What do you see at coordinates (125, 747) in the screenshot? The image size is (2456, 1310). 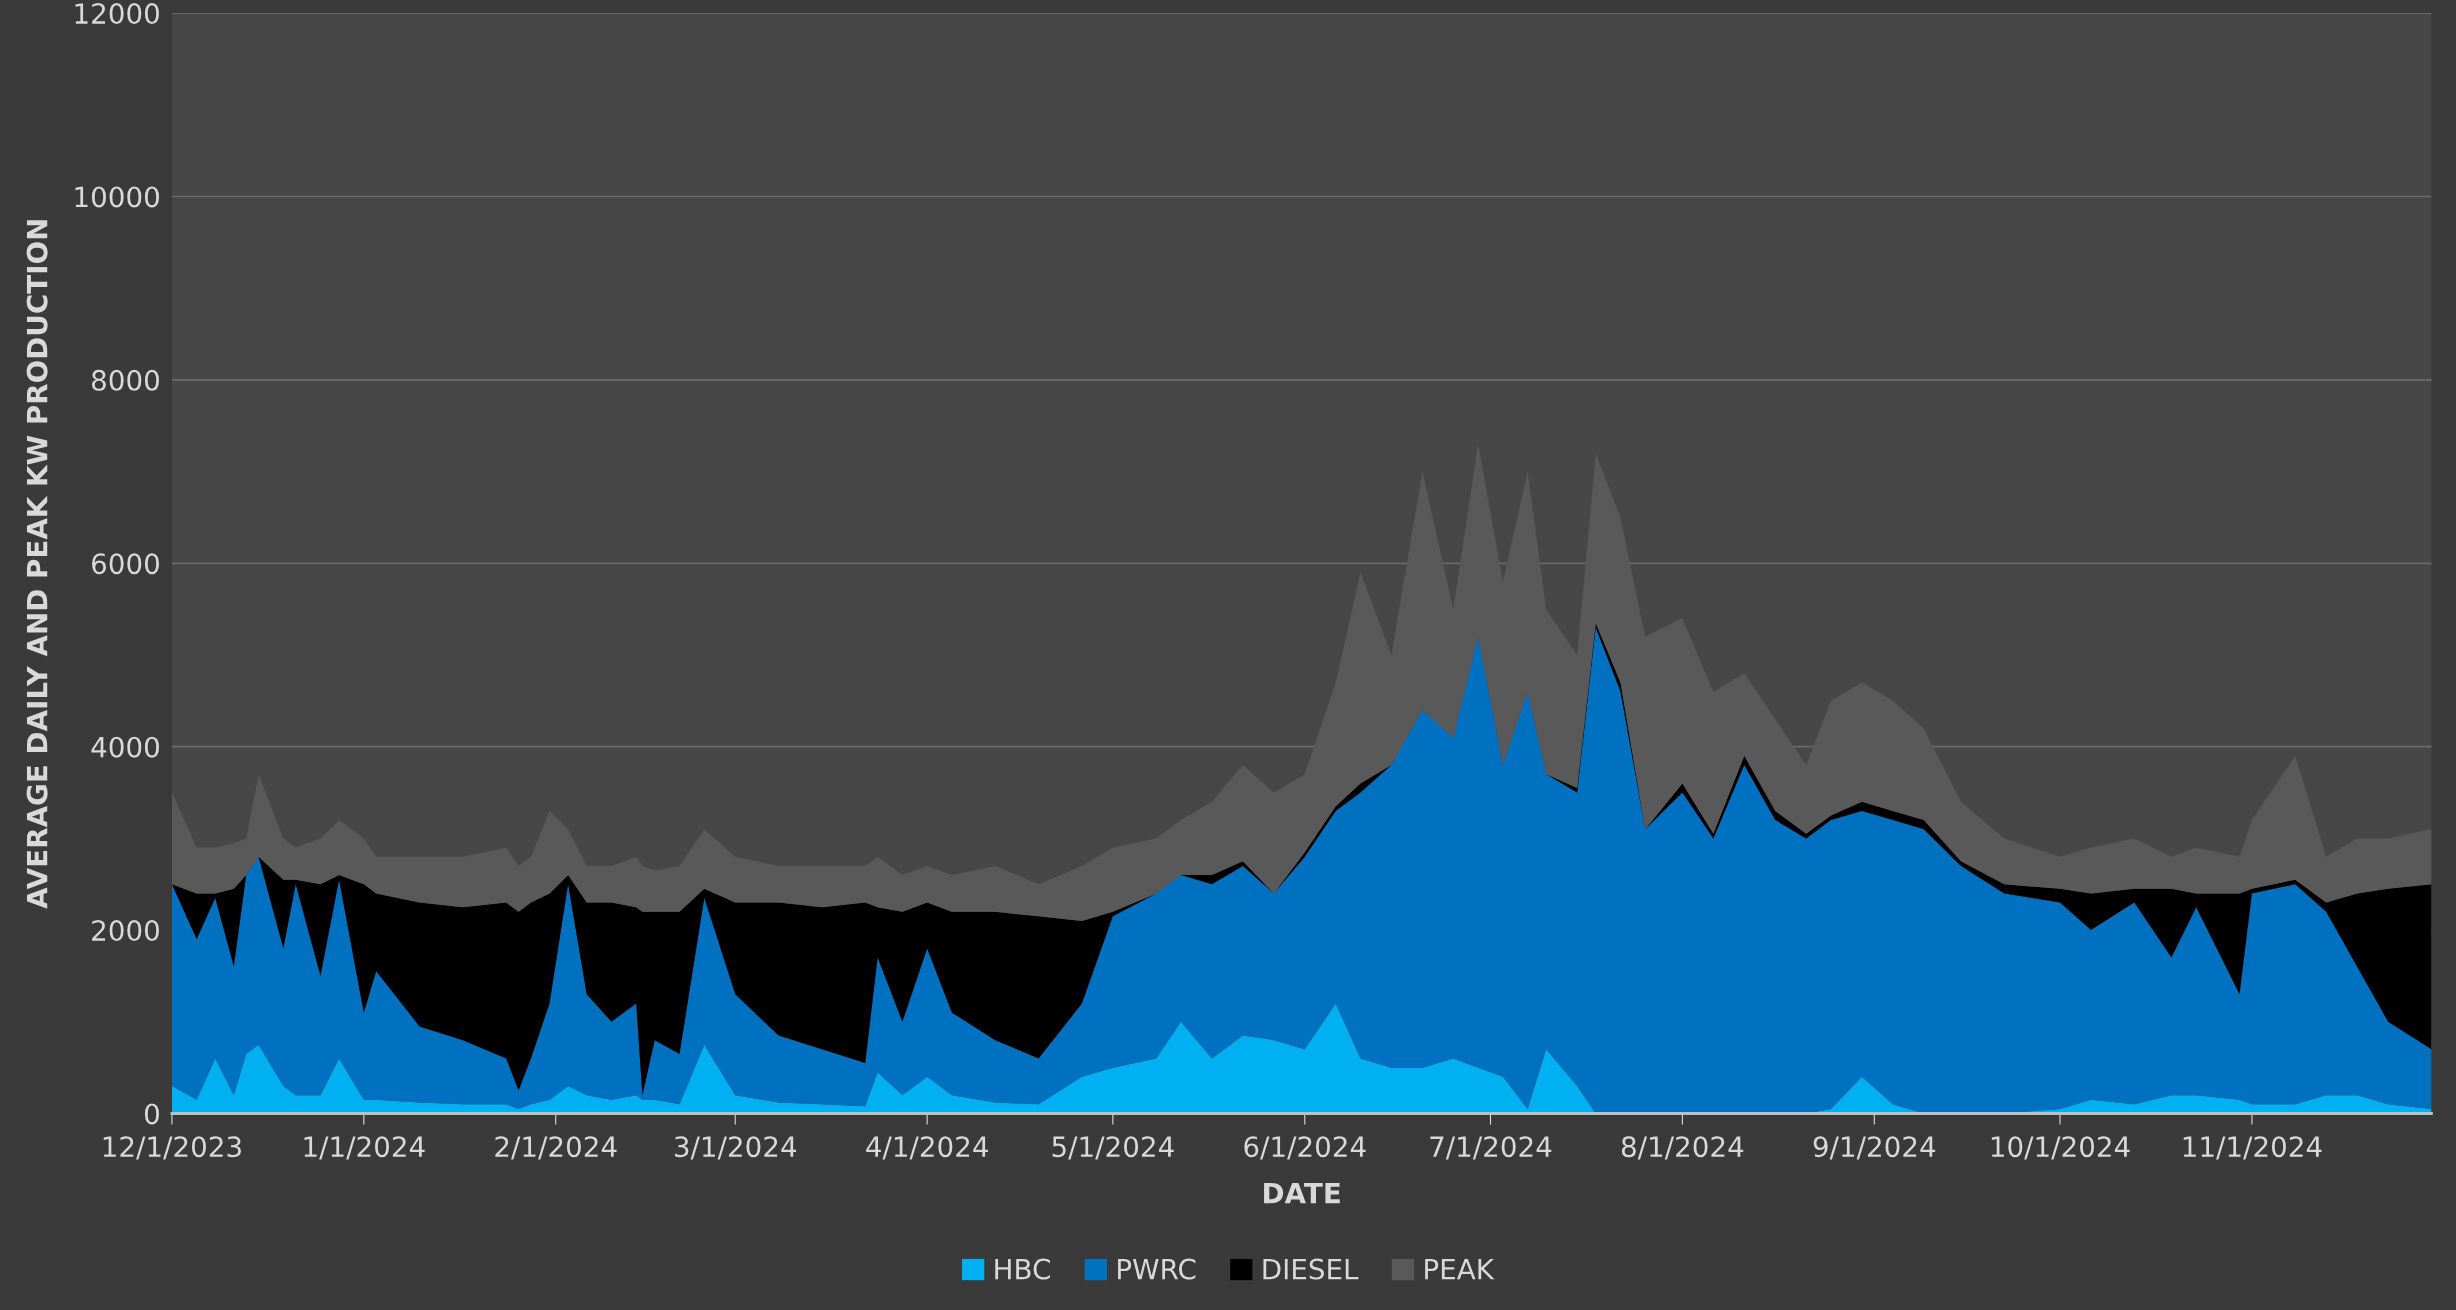 I see `y-tick-label: 4000` at bounding box center [125, 747].